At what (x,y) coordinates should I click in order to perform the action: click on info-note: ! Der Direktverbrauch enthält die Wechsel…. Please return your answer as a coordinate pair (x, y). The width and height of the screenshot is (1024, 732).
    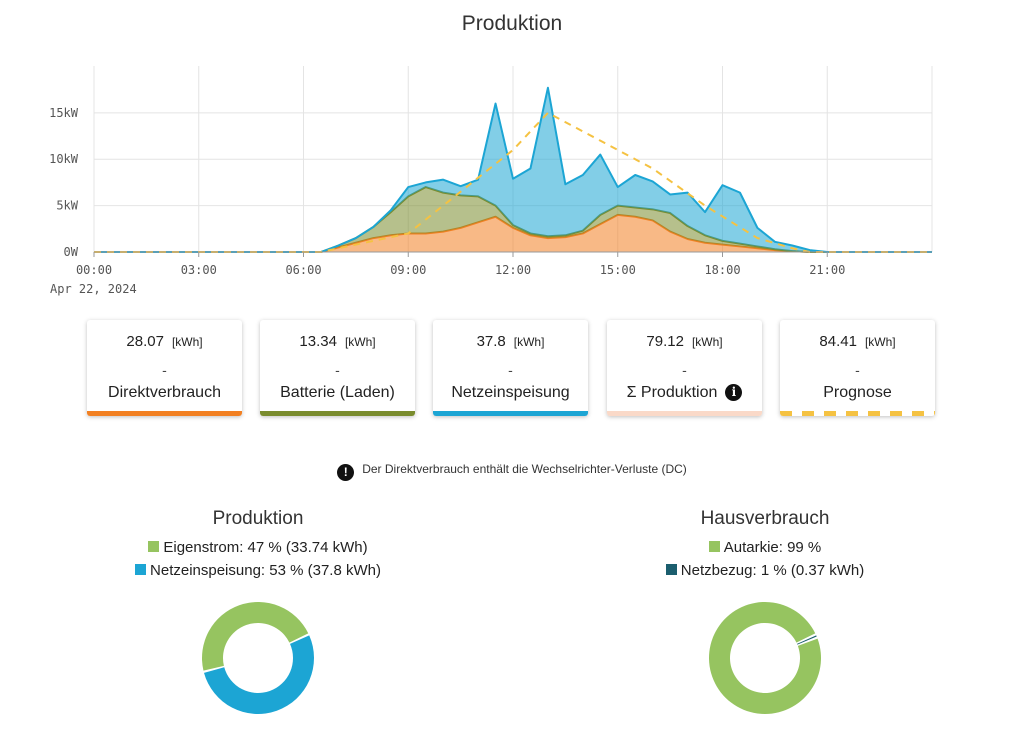
    Looking at the image, I should click on (512, 471).